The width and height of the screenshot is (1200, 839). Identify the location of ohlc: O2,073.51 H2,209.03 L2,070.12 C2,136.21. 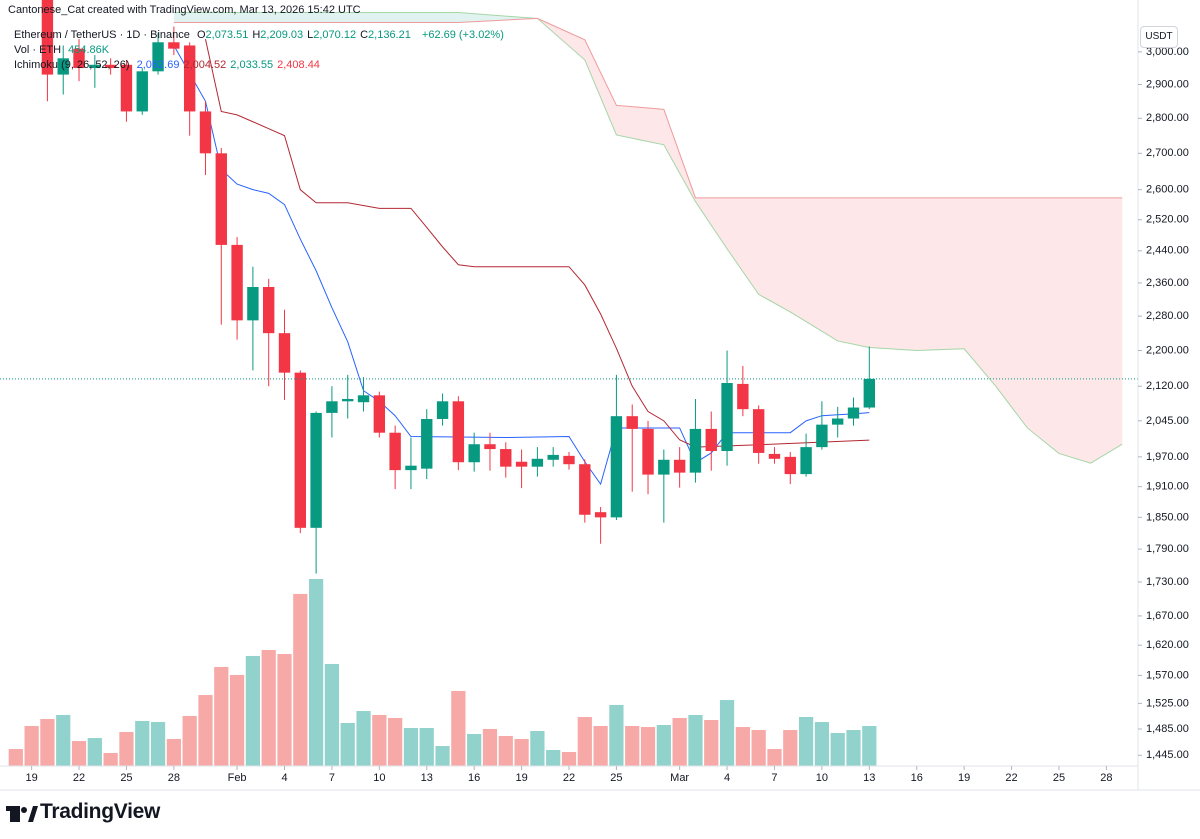
(306, 35).